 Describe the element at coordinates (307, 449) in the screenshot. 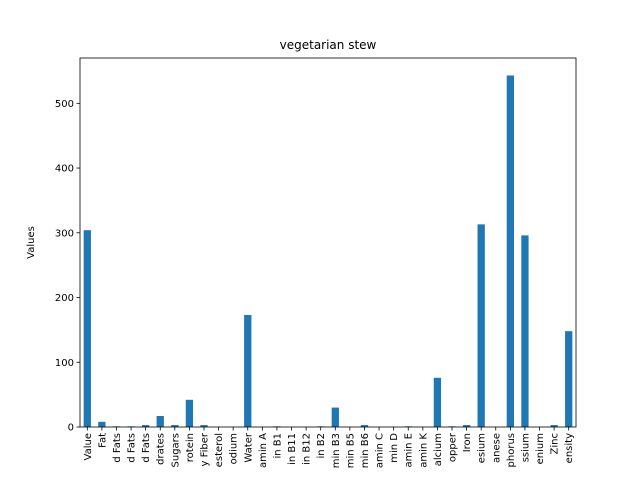

I see `x-tick-label-15: in B12` at that location.